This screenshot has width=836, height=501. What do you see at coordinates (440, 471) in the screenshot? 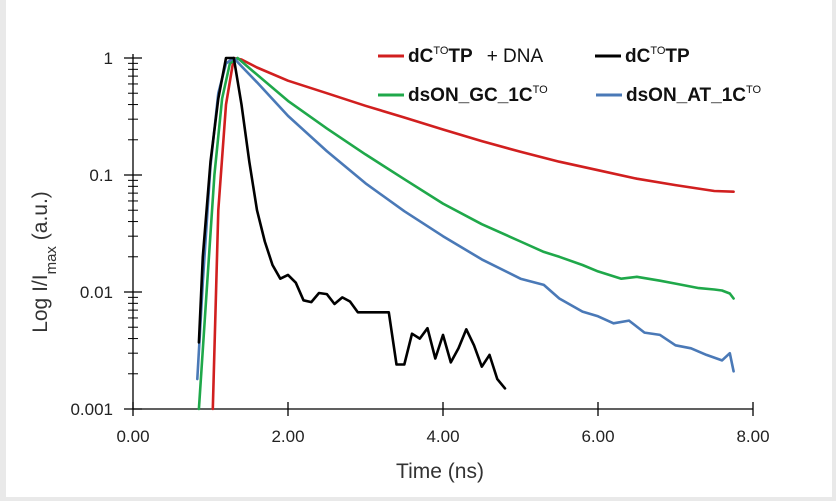
I see `x-axis-title: Time (ns)` at bounding box center [440, 471].